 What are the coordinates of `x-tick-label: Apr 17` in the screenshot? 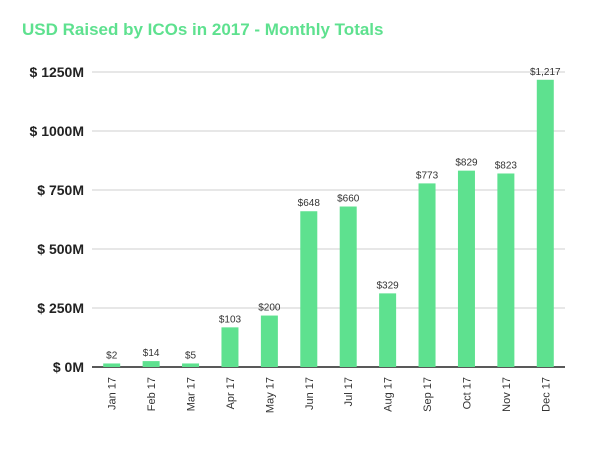 It's located at (231, 393).